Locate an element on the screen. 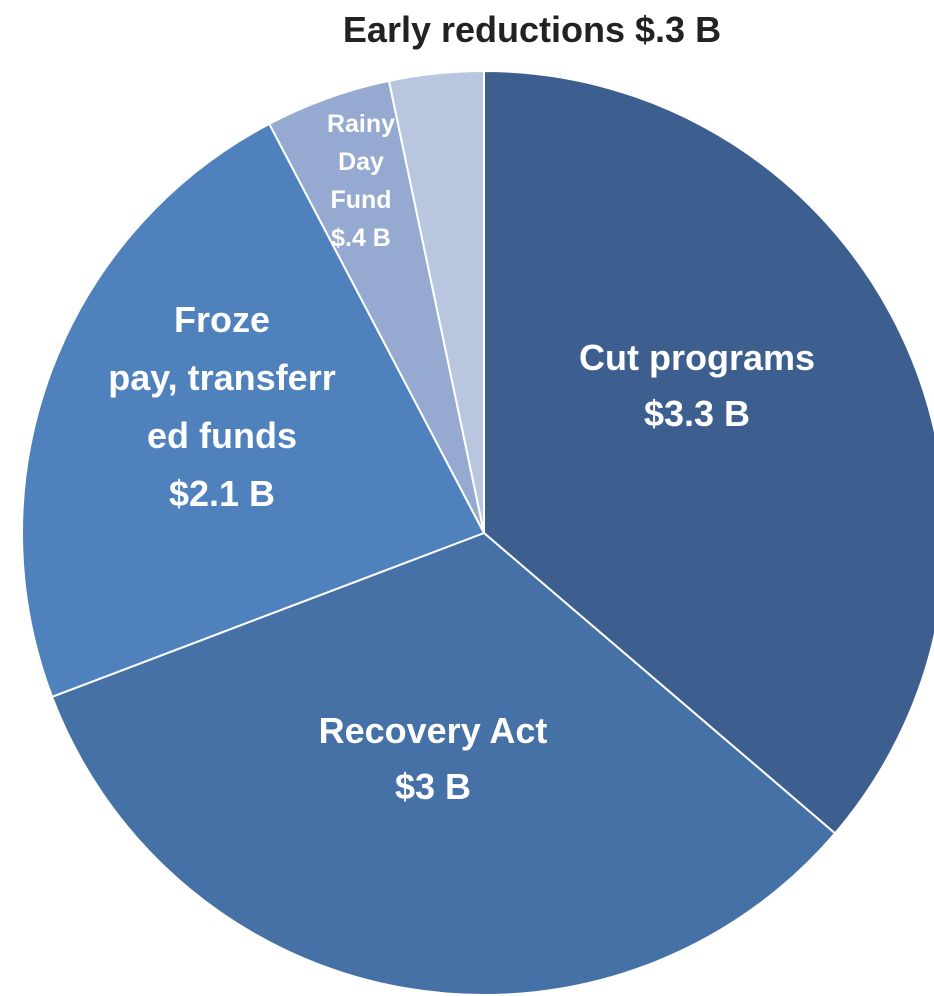 The width and height of the screenshot is (934, 996). slice-label-1: Recovery Act $3 B is located at coordinates (433, 758).